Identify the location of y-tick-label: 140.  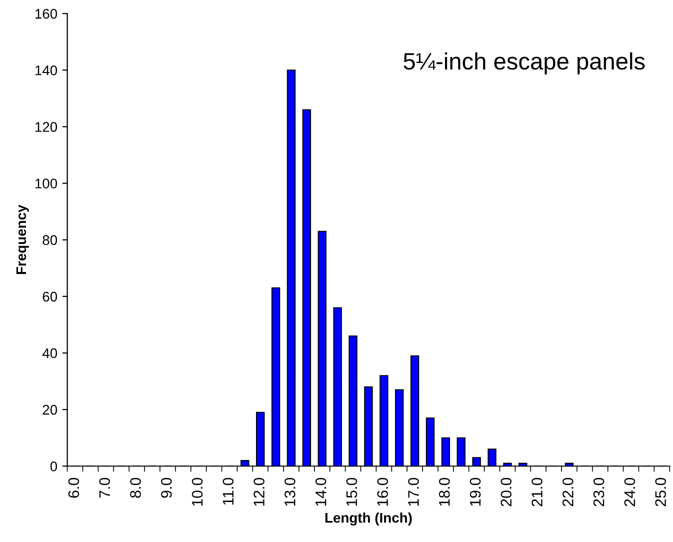
(46, 70).